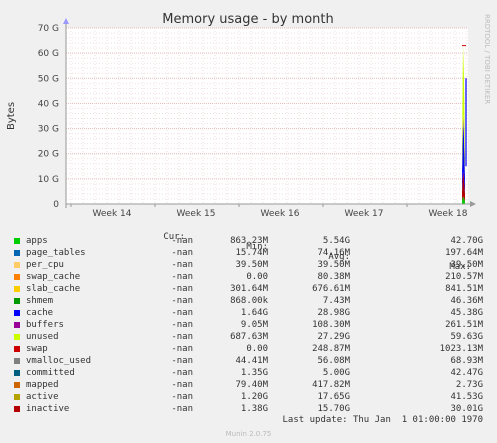  What do you see at coordinates (112, 214) in the screenshot?
I see `x-tick-label: Week 14` at bounding box center [112, 214].